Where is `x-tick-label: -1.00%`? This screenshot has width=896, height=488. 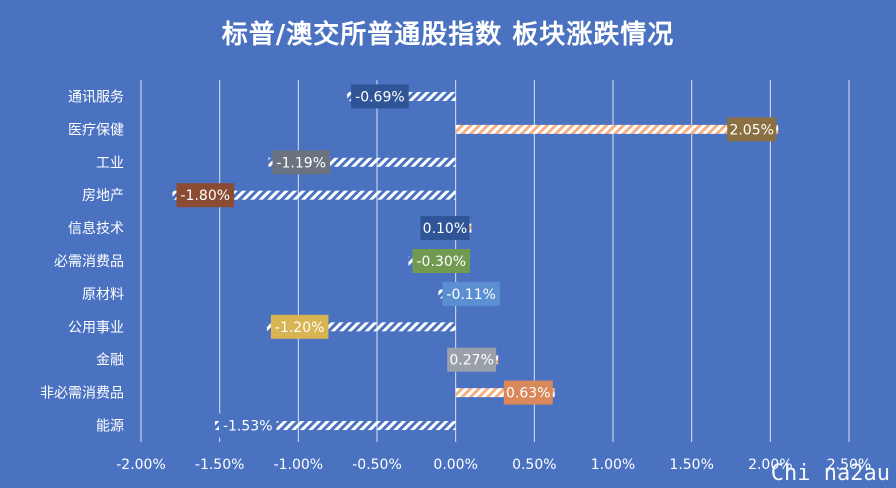 x-tick-label: -1.00% is located at coordinates (299, 465).